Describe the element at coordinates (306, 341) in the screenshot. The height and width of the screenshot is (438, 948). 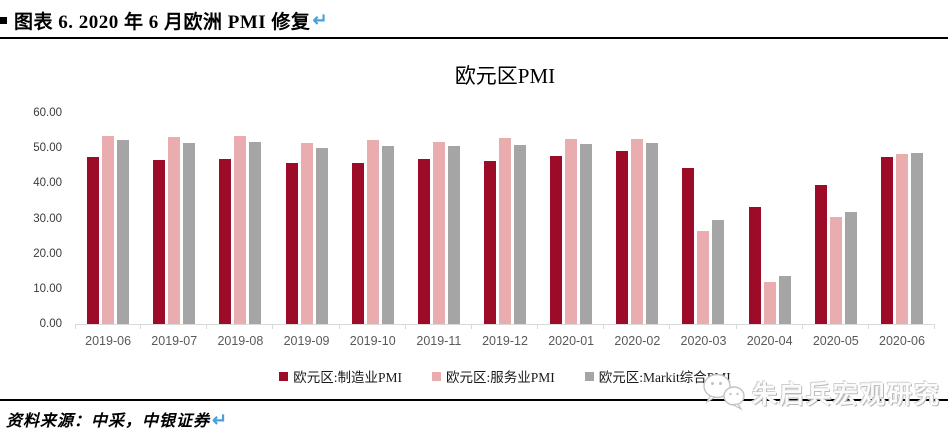
I see `x-tick-label: 2019-09` at that location.